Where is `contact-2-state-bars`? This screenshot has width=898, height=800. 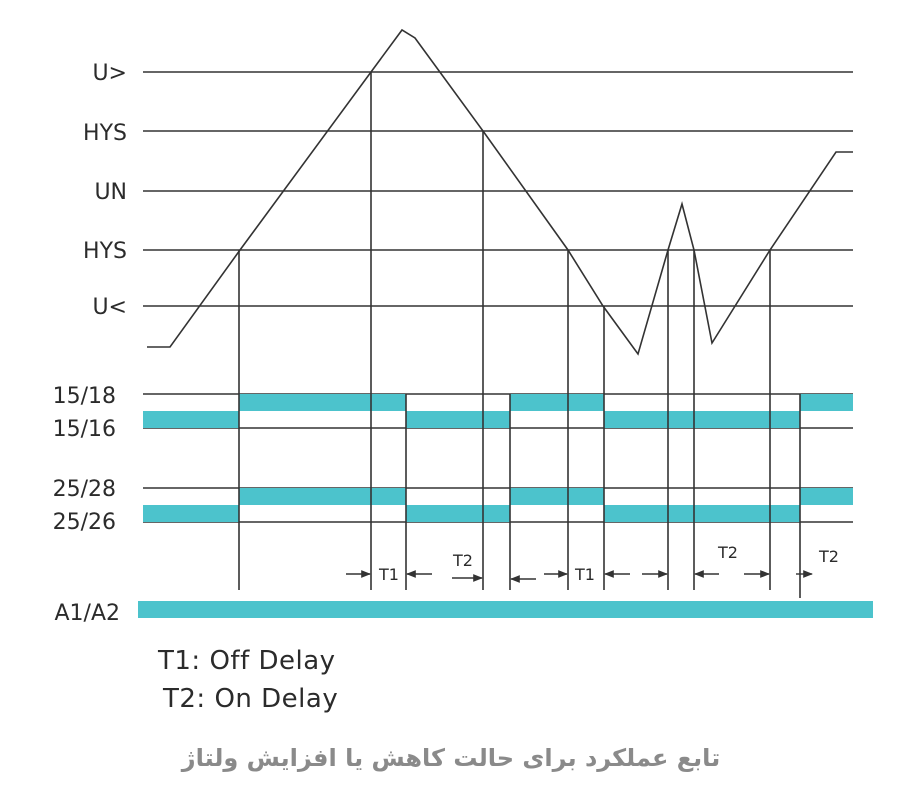 contact-2-state-bars is located at coordinates (498, 505).